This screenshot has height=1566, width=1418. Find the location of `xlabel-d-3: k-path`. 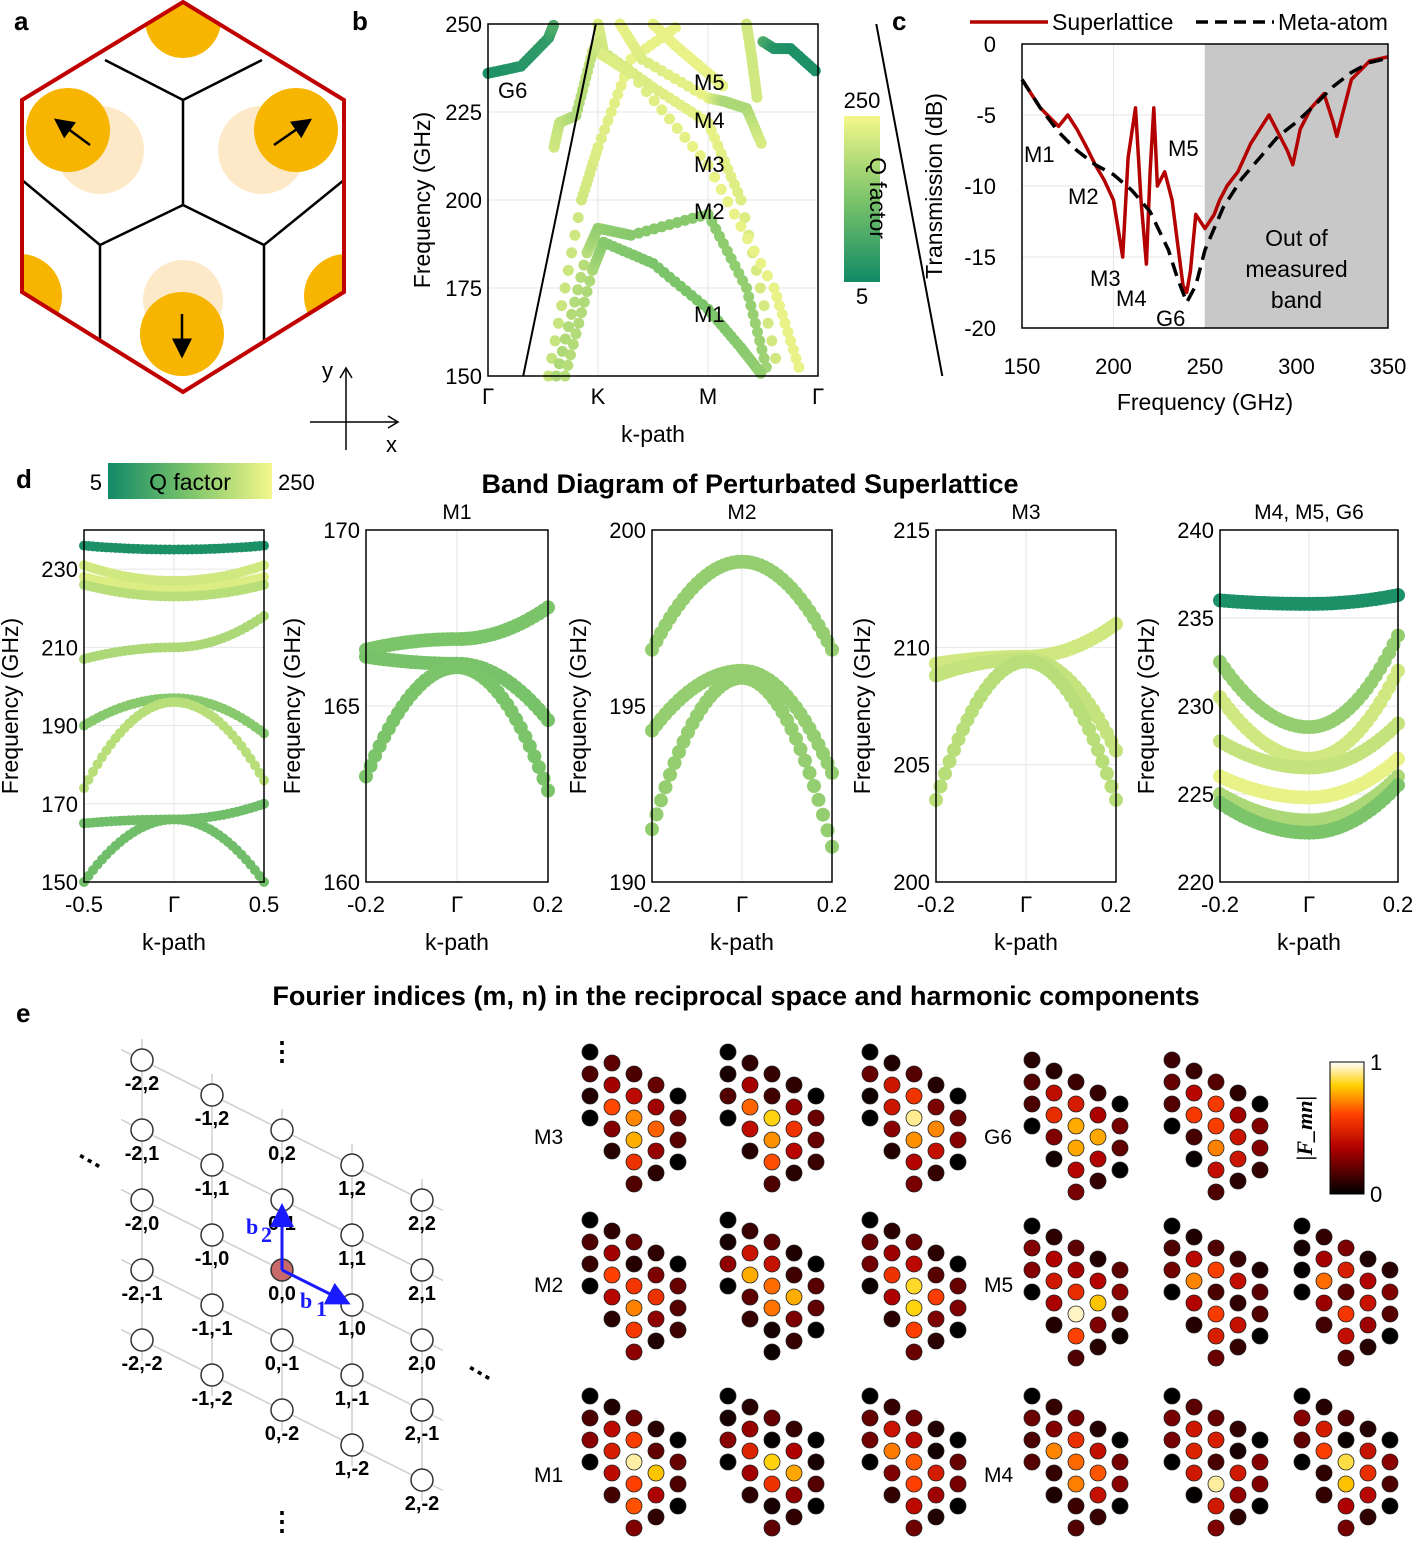

xlabel-d-3: k-path is located at coordinates (1026, 942).